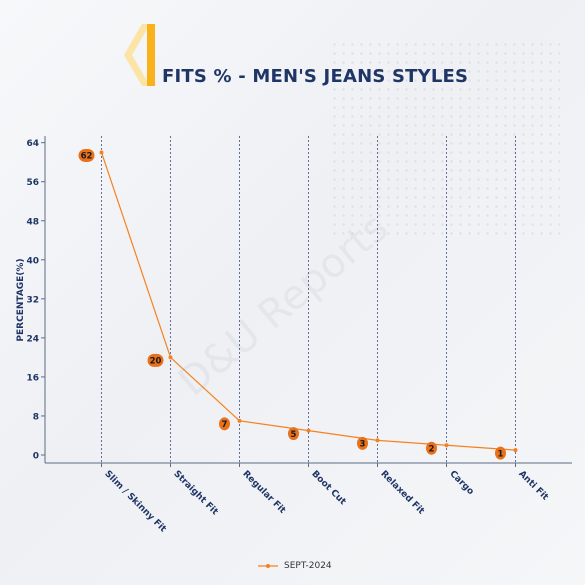 Image resolution: width=585 pixels, height=585 pixels. Describe the element at coordinates (32, 339) in the screenshot. I see `y-tick-label: 24` at that location.